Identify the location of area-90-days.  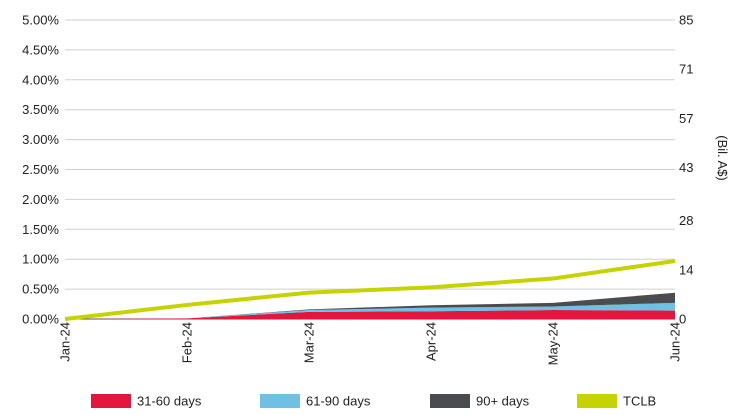
(370, 305).